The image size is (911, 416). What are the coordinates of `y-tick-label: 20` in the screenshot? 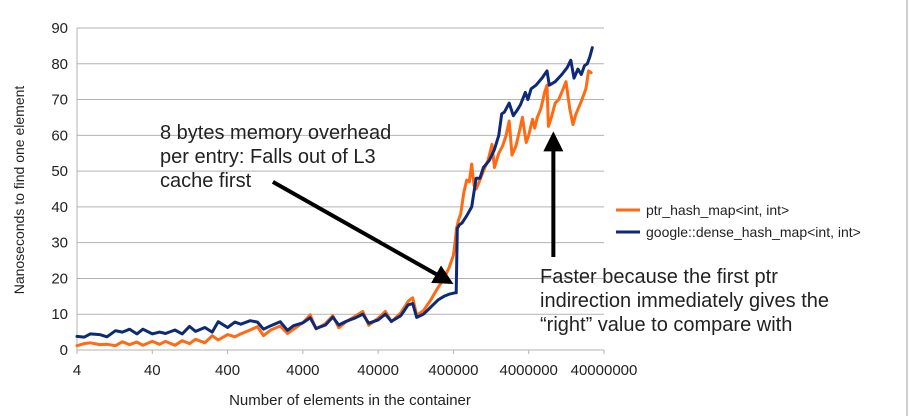 It's located at (59, 278).